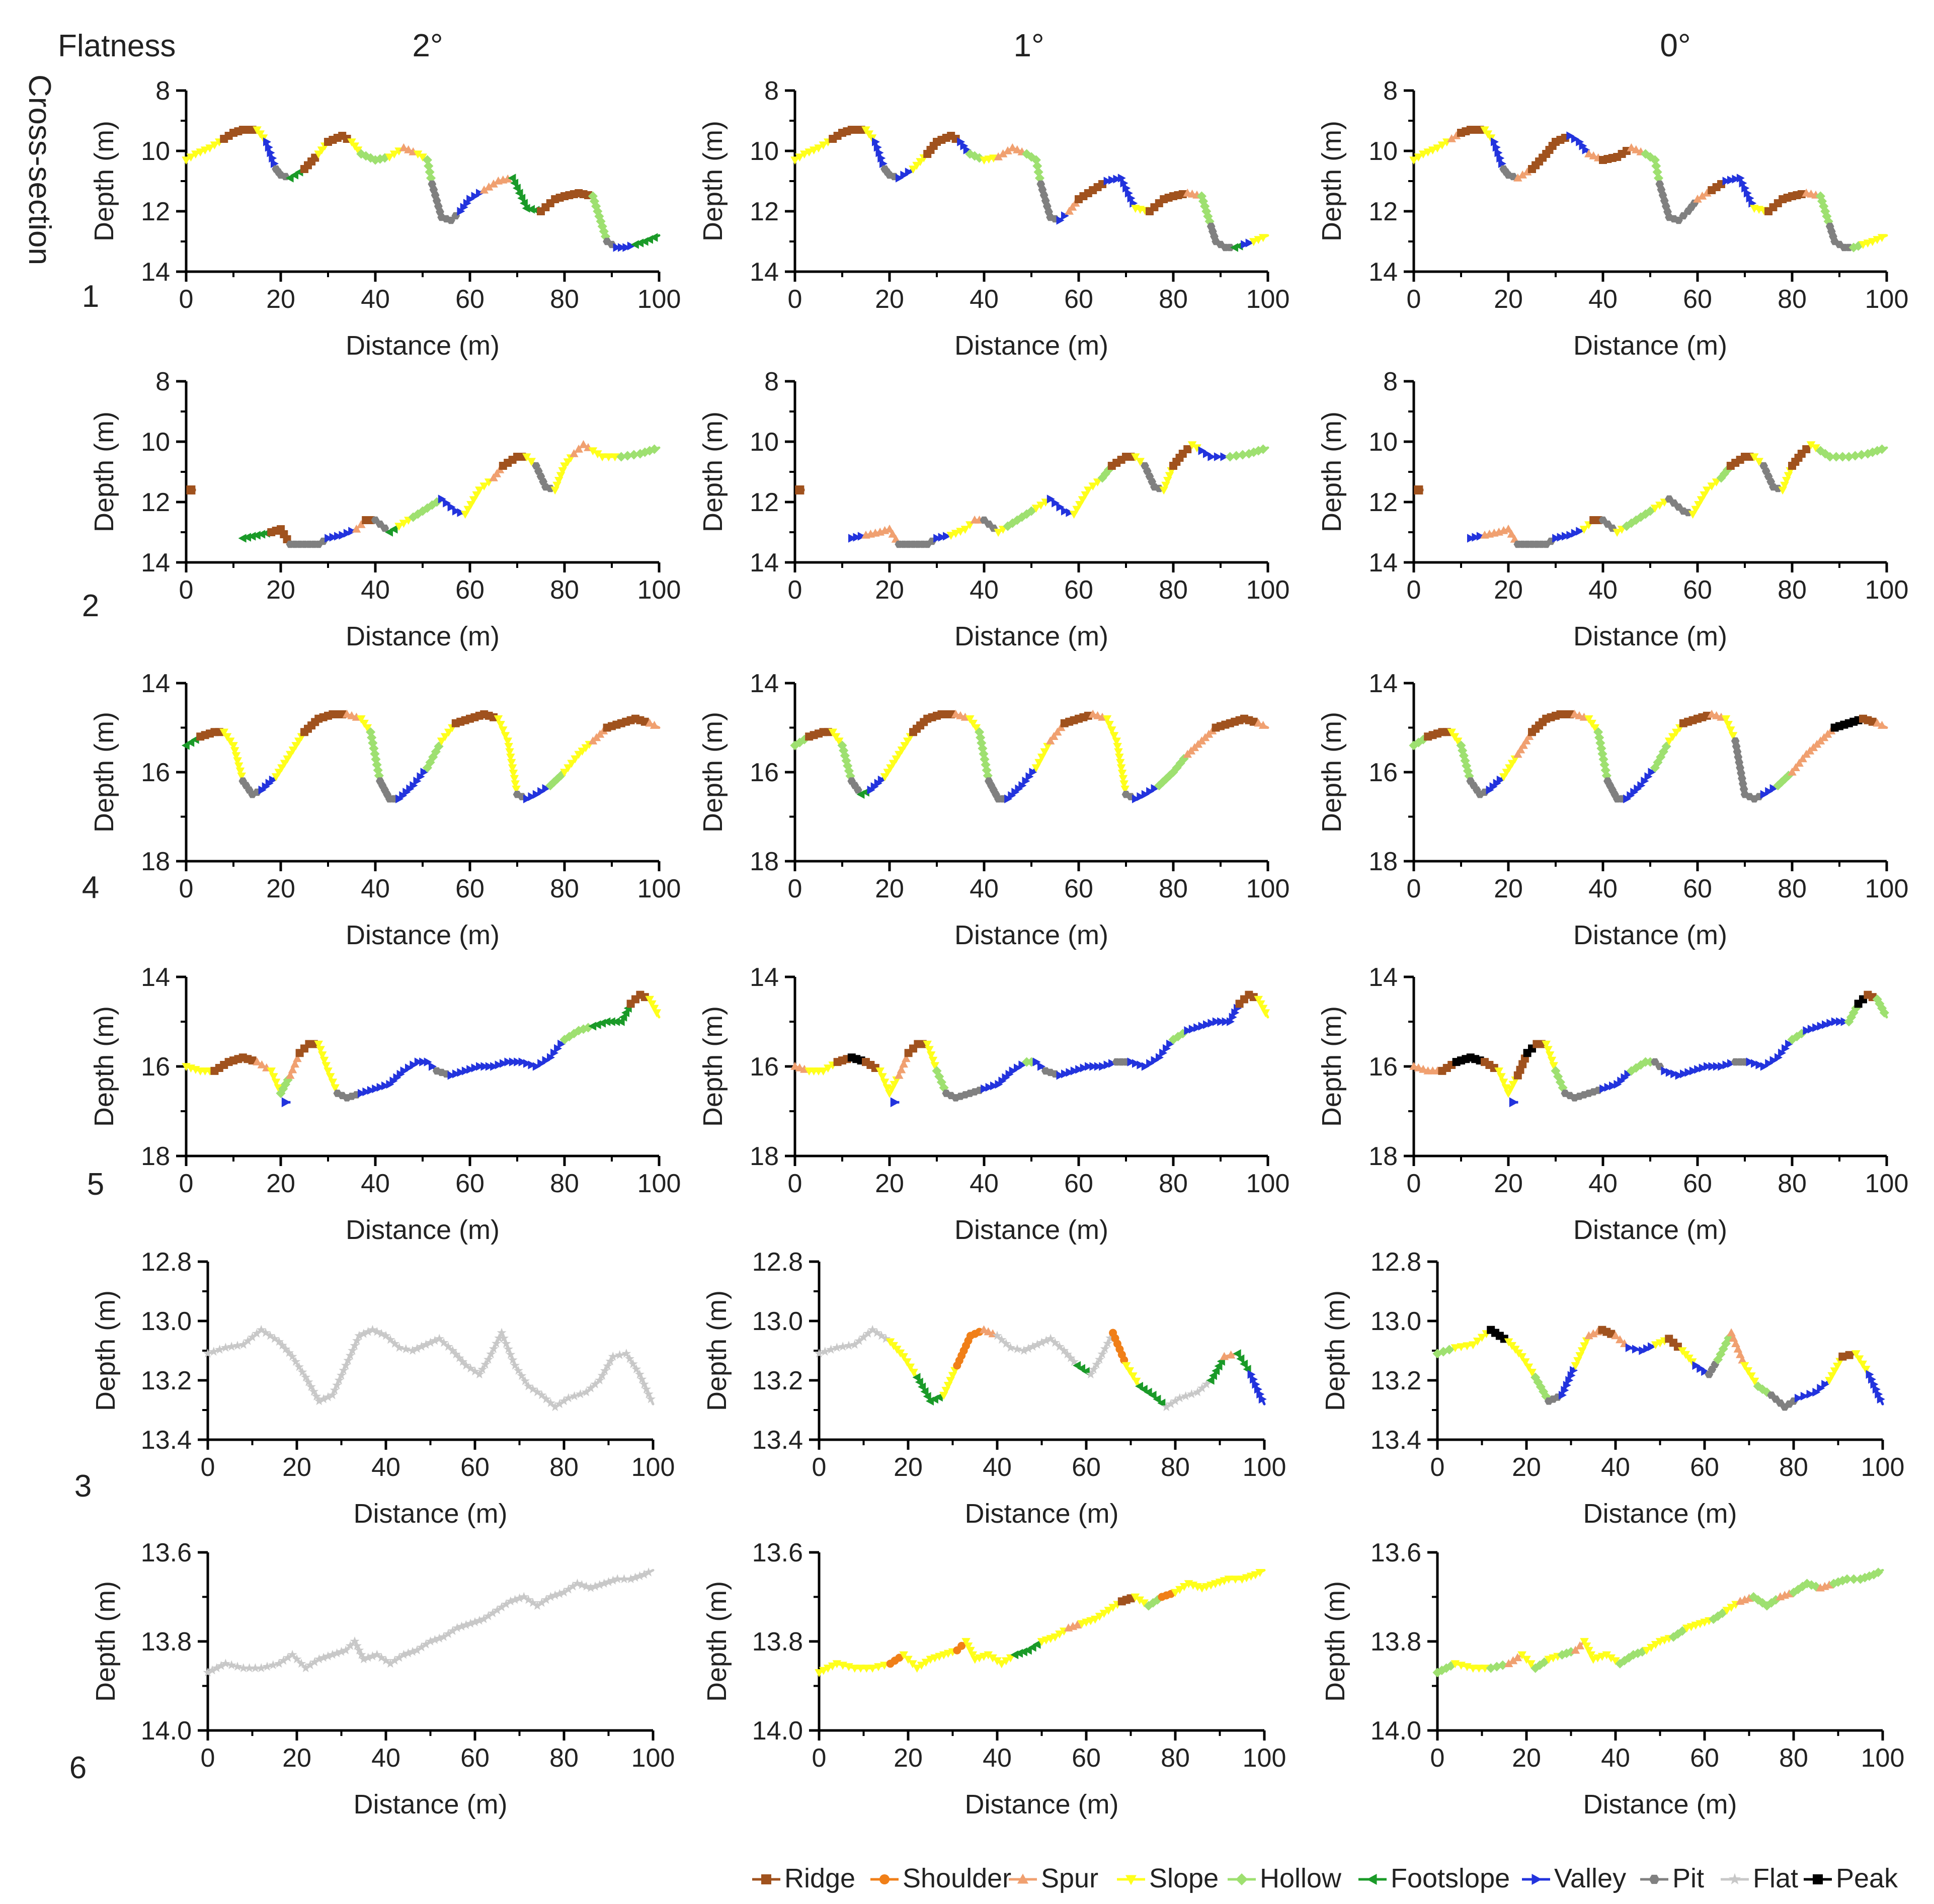 Image resolution: width=1934 pixels, height=1904 pixels. Describe the element at coordinates (1127, 1600) in the screenshot. I see `profile-segment-ridge` at that location.